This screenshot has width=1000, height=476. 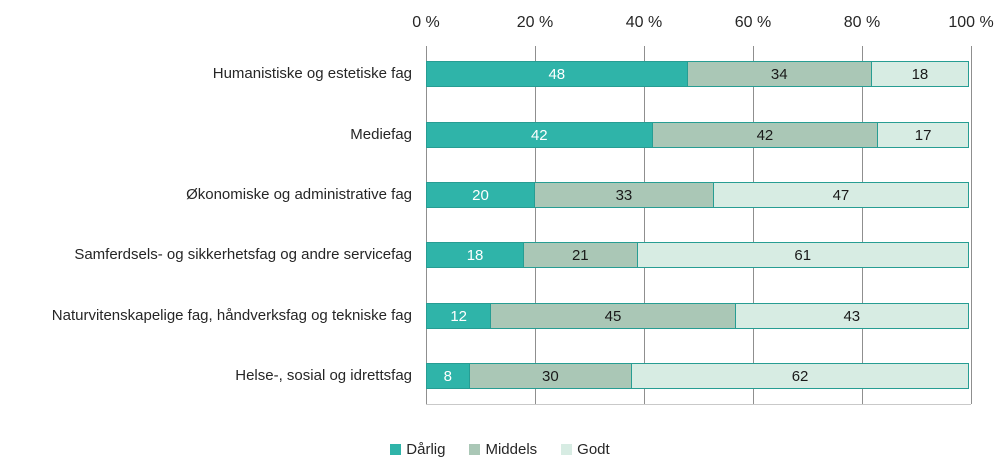 I want to click on bar-value-label: 33, so click(x=624, y=195).